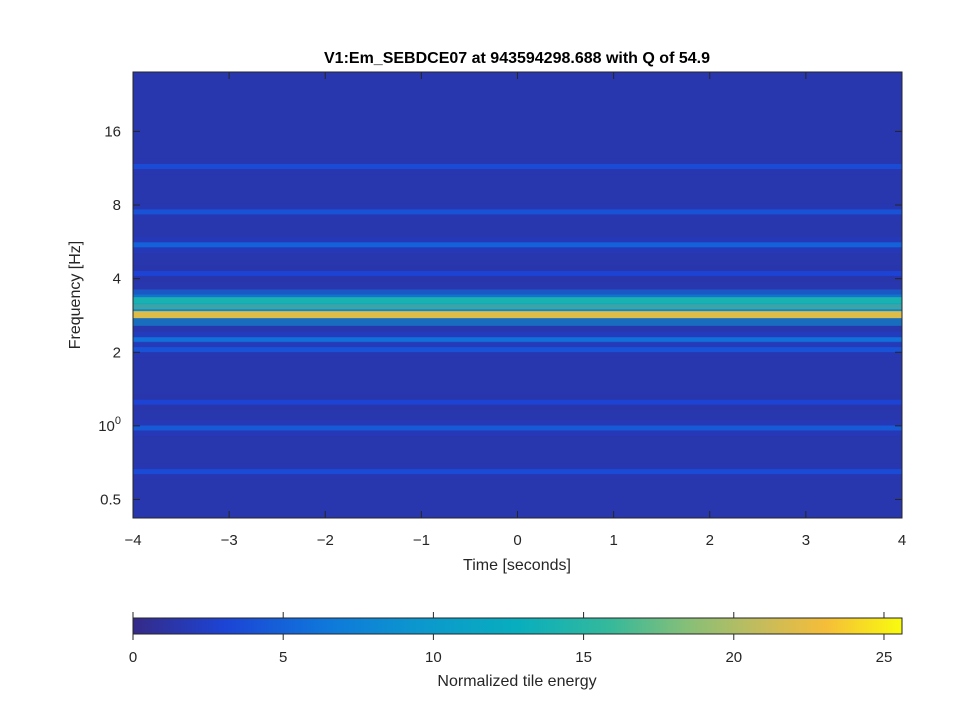 This screenshot has width=960, height=720. What do you see at coordinates (117, 279) in the screenshot?
I see `y-tick-label: 4` at bounding box center [117, 279].